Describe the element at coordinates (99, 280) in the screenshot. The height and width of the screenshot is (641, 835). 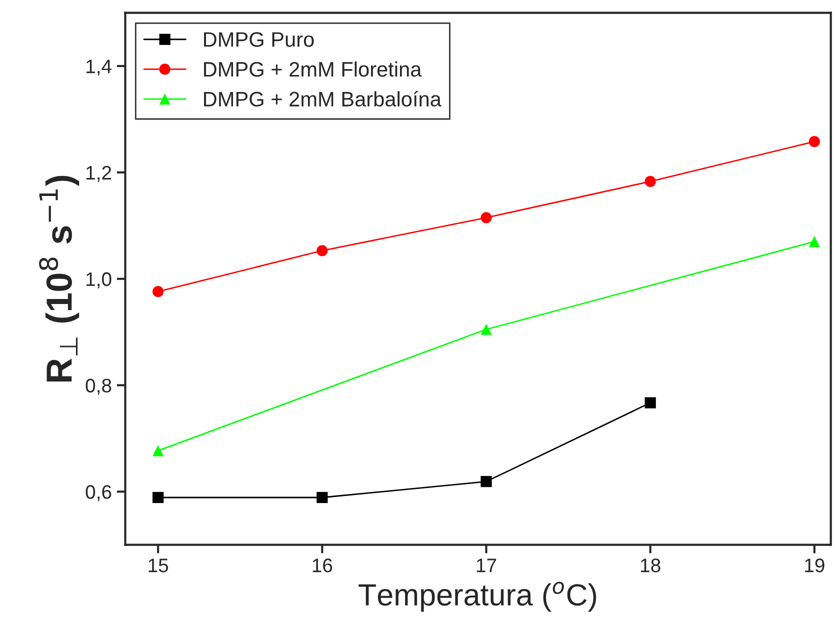
I see `y-tick-label: 1,0` at that location.